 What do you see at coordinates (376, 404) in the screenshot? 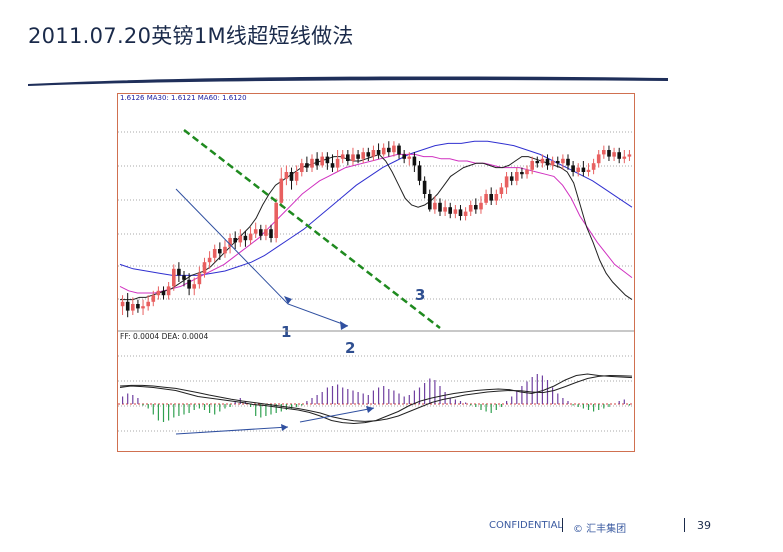
I see `macd-panel` at bounding box center [376, 404].